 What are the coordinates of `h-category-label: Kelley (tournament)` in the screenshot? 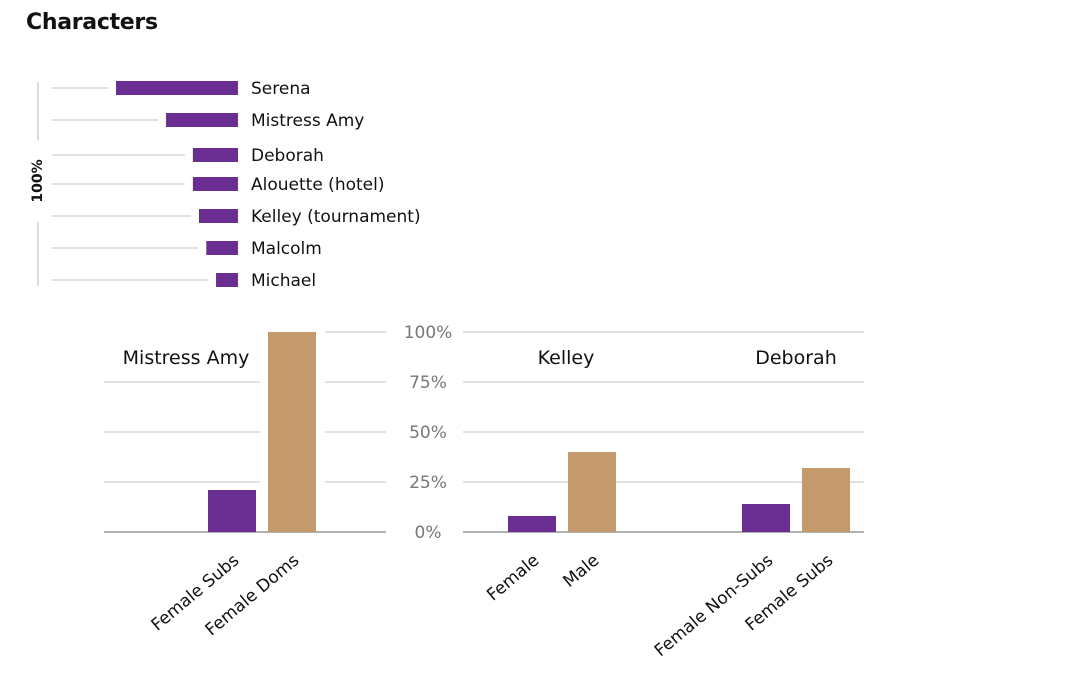 It's located at (336, 217).